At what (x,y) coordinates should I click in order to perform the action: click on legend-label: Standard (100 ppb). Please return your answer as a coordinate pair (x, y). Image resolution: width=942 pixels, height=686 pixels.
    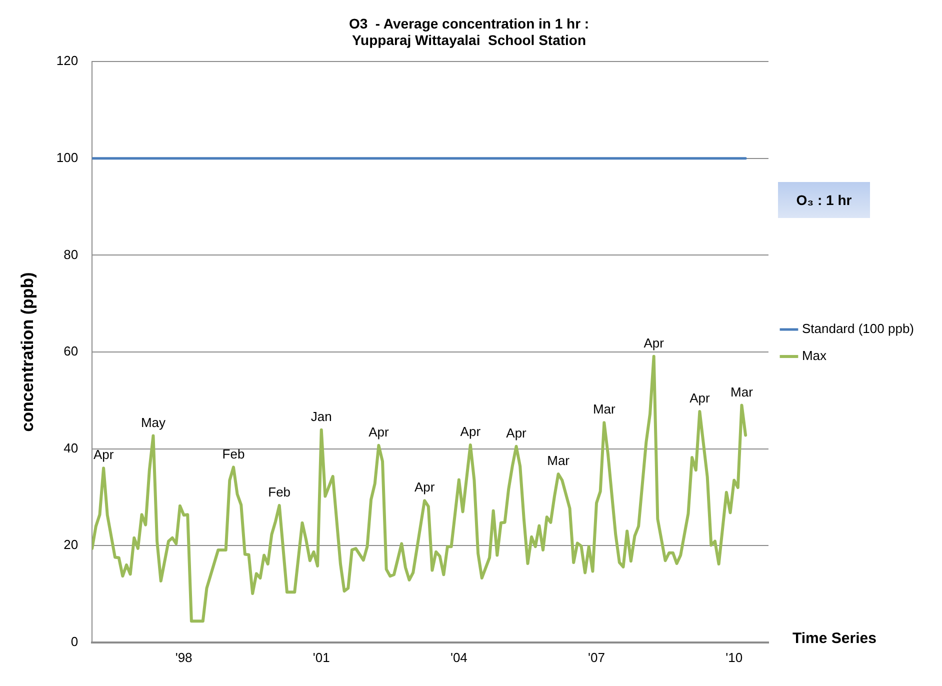
    Looking at the image, I should click on (858, 328).